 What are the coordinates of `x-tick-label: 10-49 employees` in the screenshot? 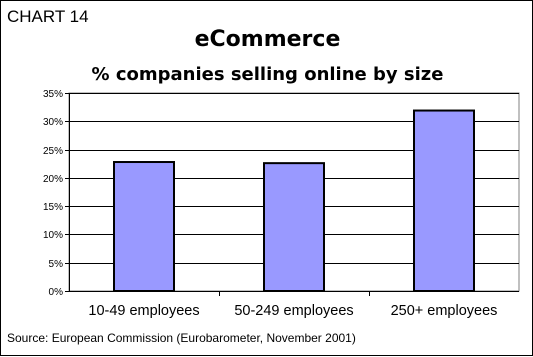 It's located at (143, 311).